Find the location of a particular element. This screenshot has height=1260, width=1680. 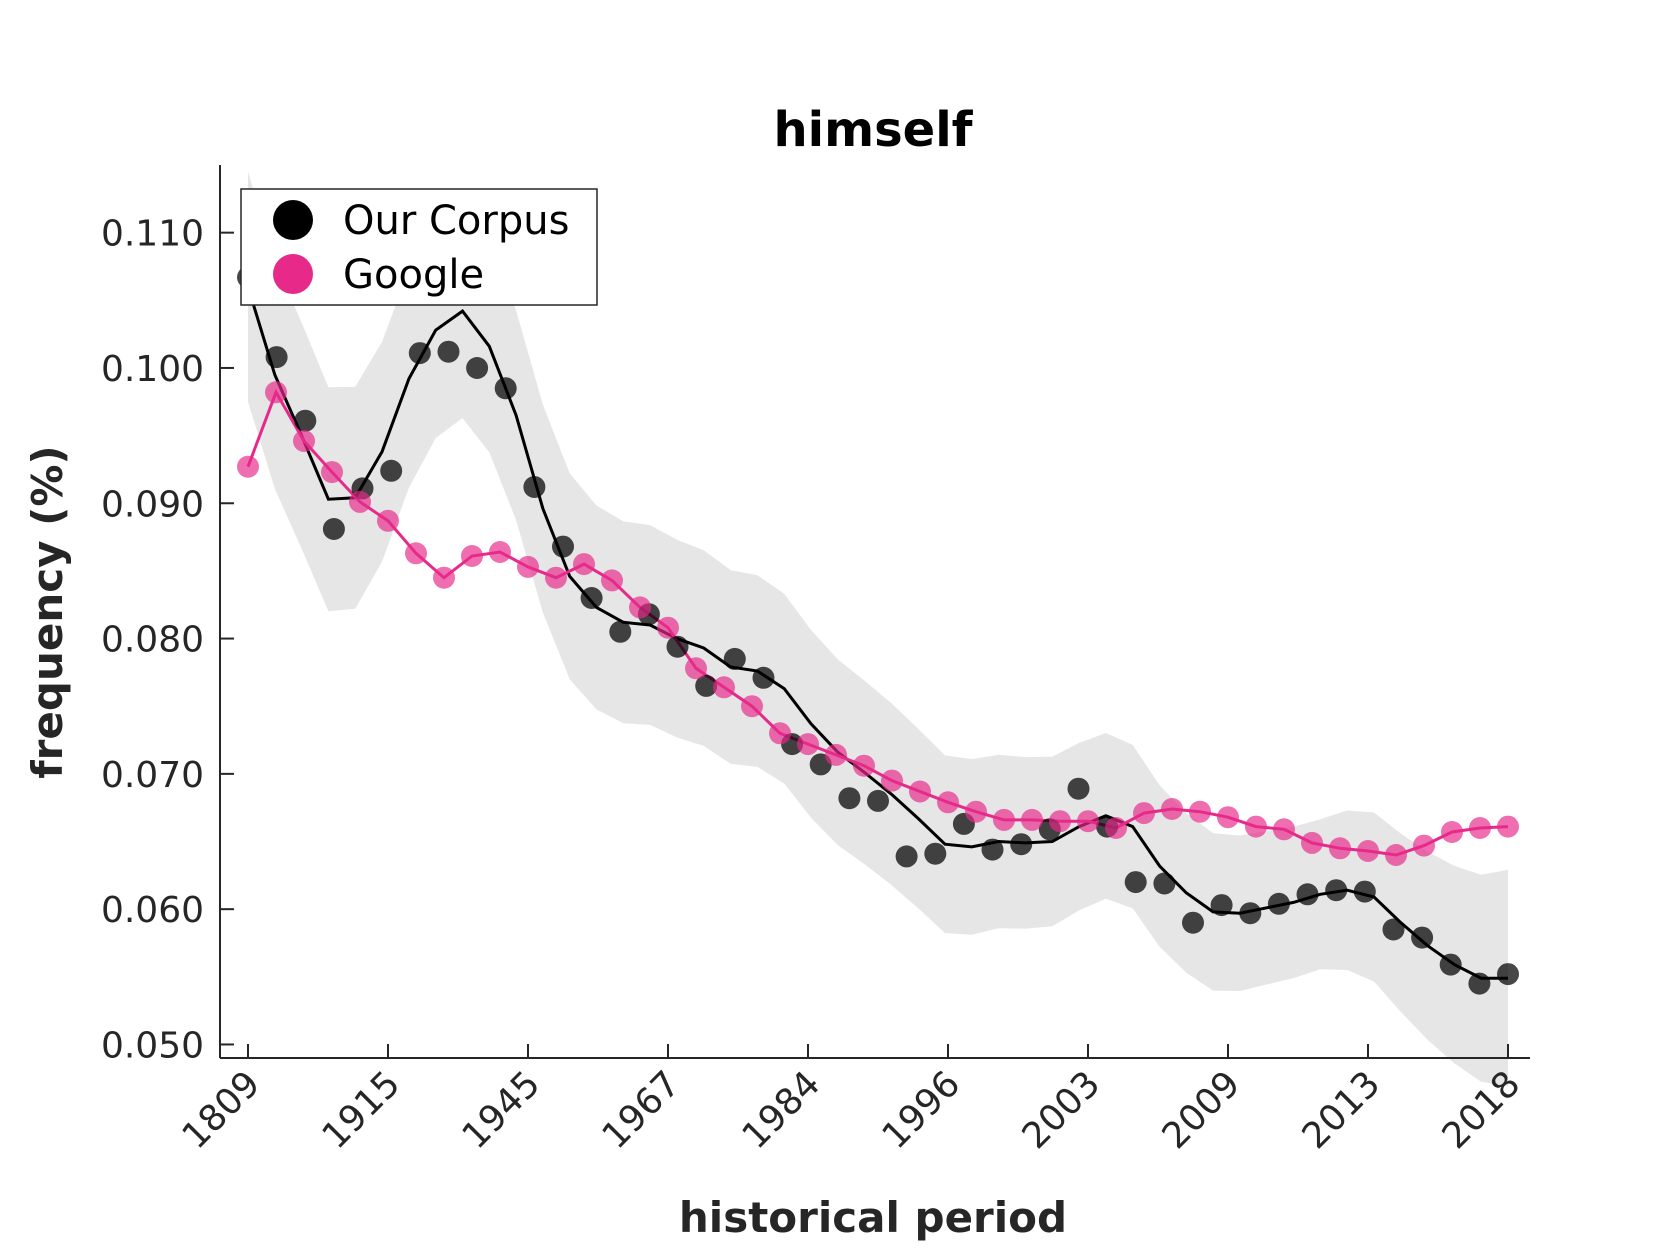

x-tick-label: 1996 is located at coordinates (922, 1110).